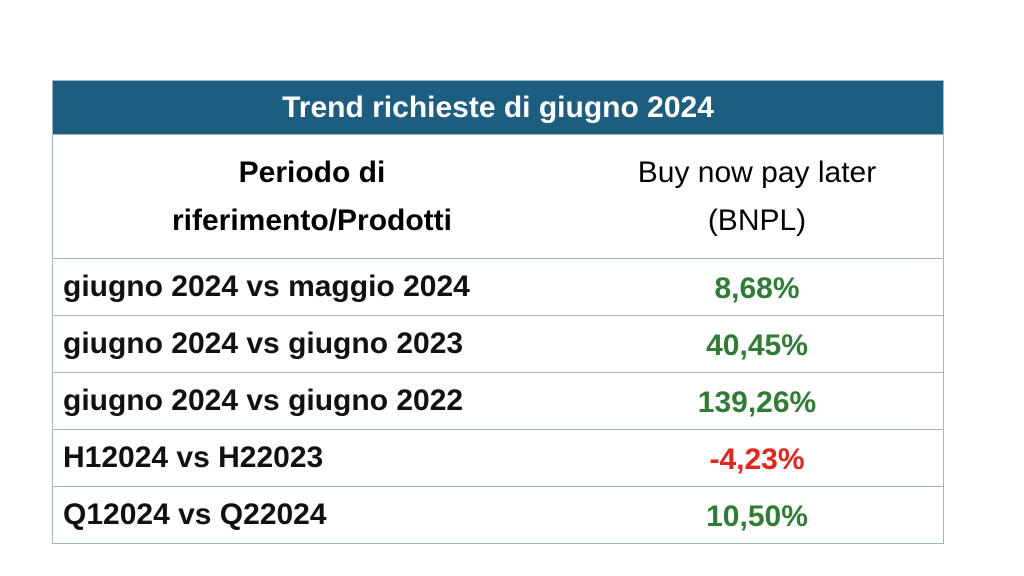 This screenshot has width=1024, height=576. What do you see at coordinates (757, 515) in the screenshot?
I see `value-cell: 10,50%` at bounding box center [757, 515].